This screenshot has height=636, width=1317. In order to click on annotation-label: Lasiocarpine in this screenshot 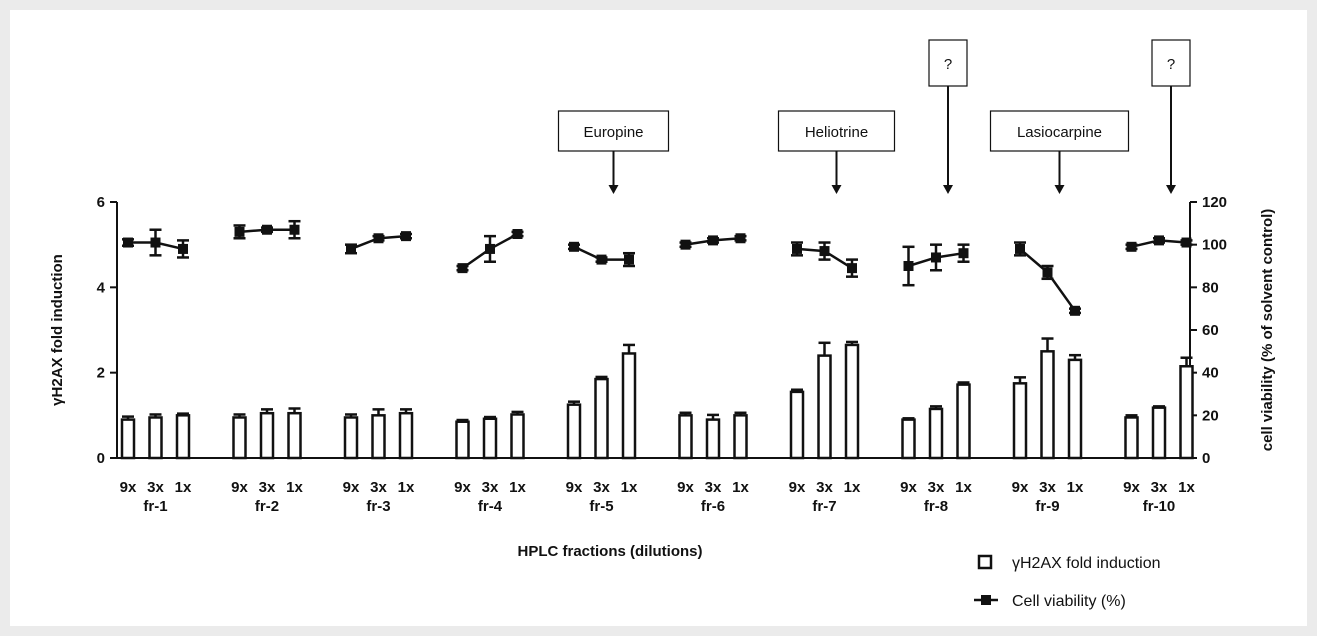, I will do `click(1059, 132)`.